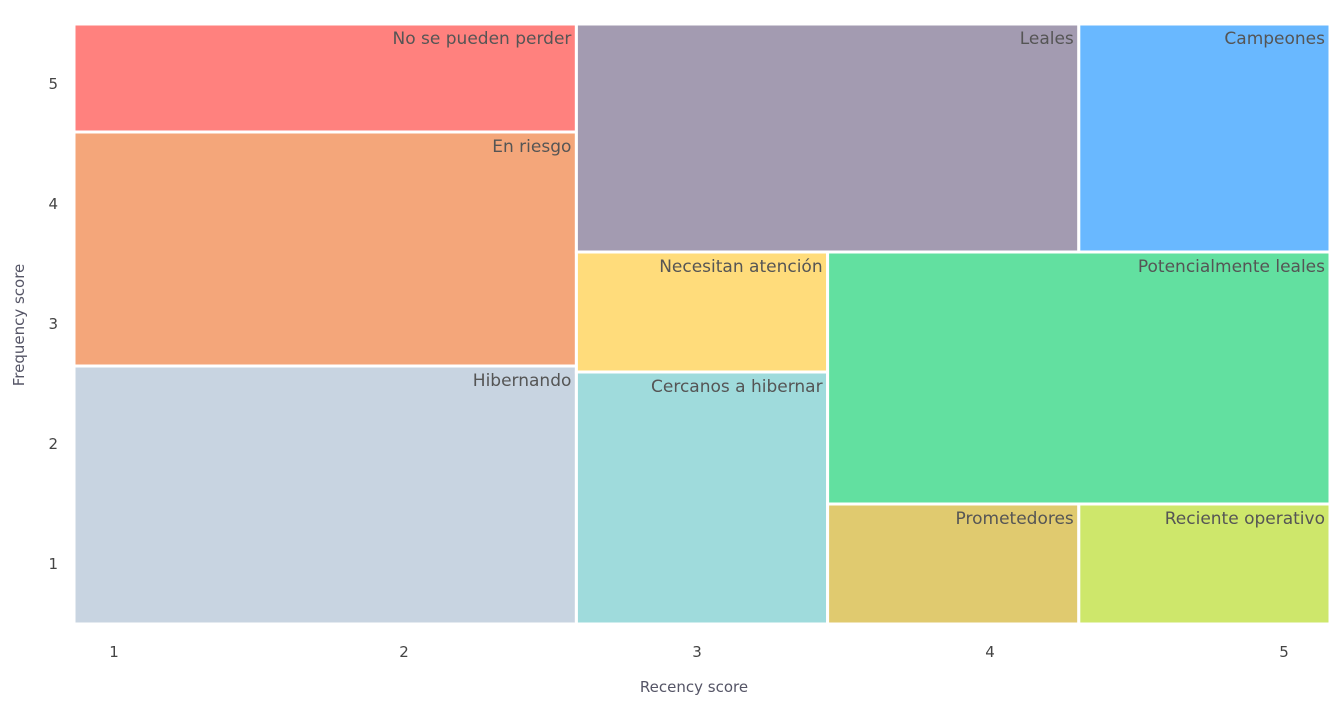  I want to click on y-axis-ticks: 1 2 3 4 5, so click(53, 324).